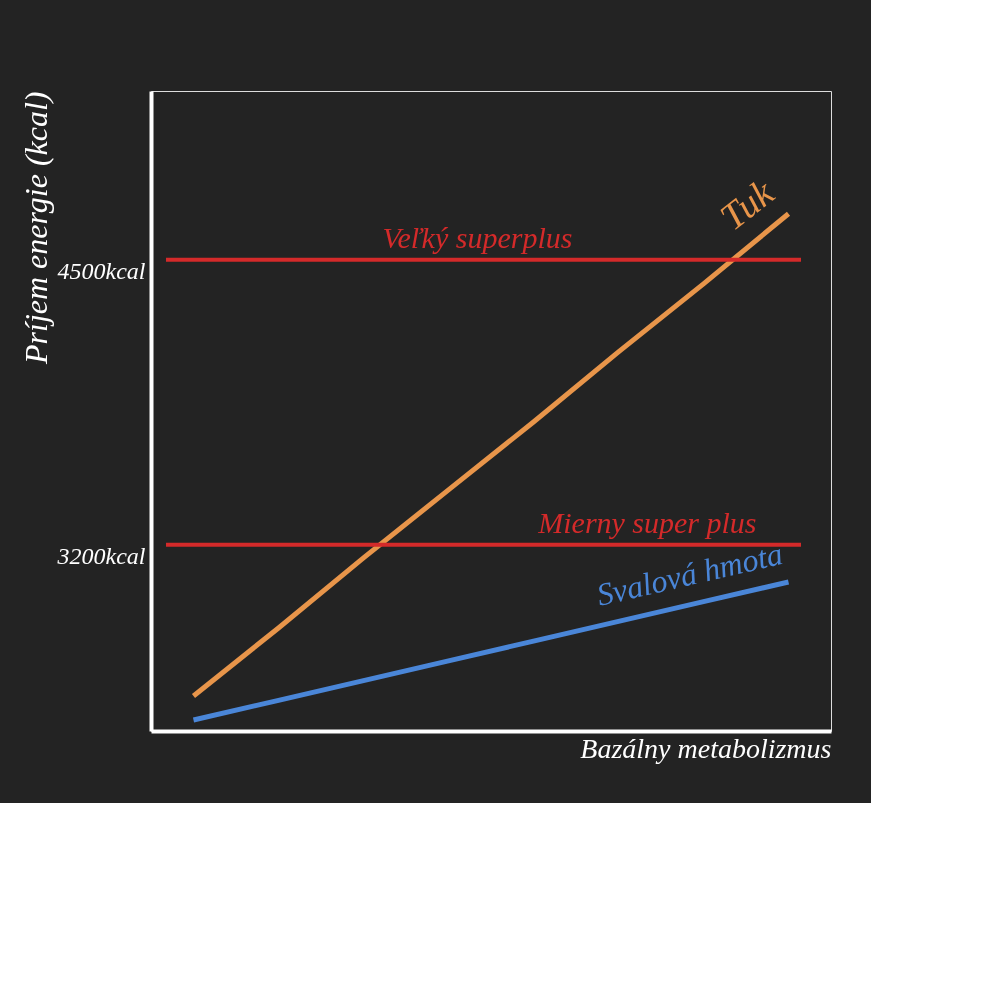 The width and height of the screenshot is (1000, 1001). I want to click on y-axis-title: Príjem energie (kcal), so click(35, 228).